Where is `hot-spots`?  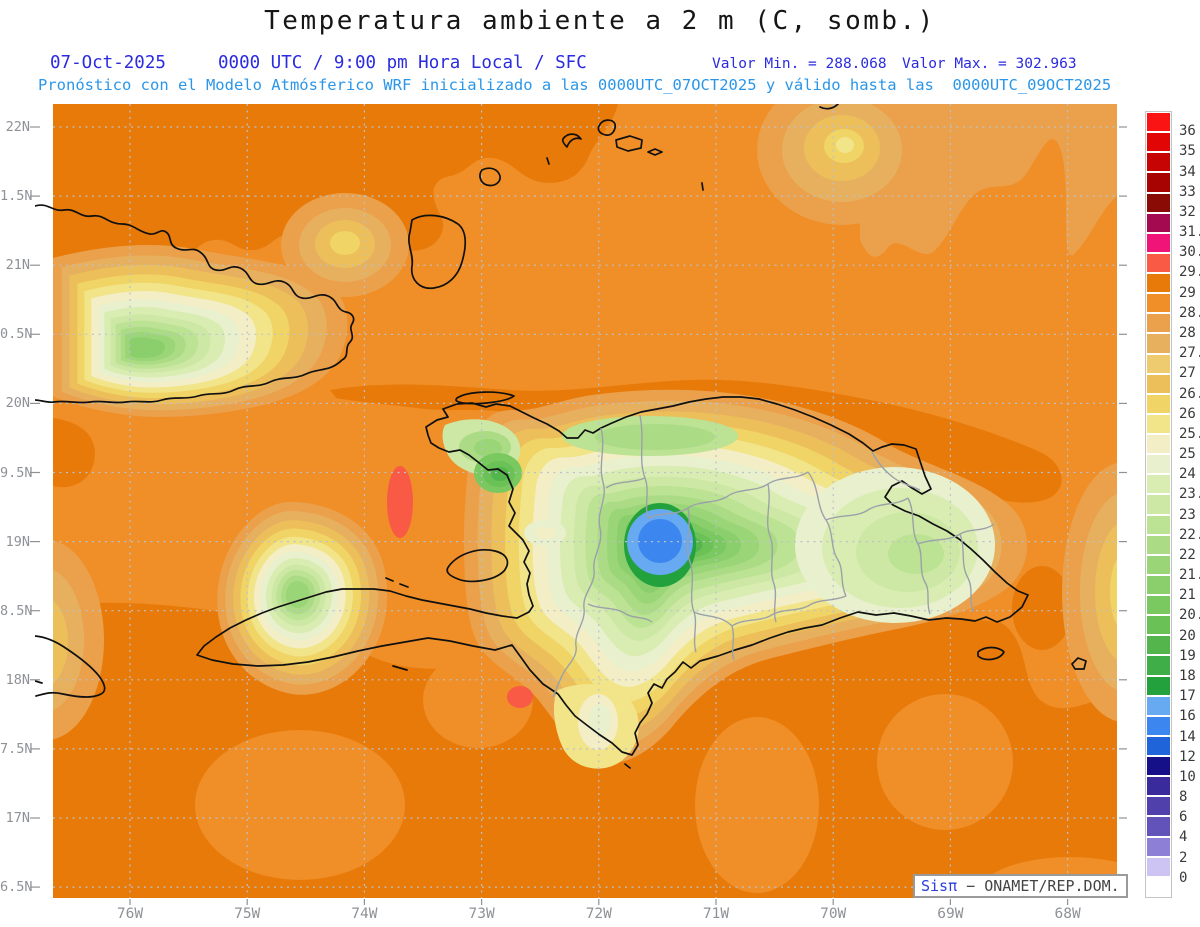
hot-spots is located at coordinates (460, 587).